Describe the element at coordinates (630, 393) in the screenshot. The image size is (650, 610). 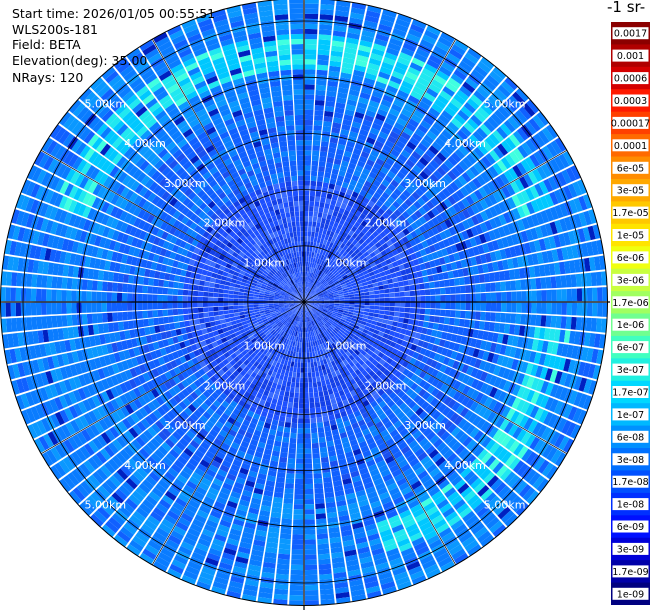
I see `colorbar-tick-label: 1.7e-07` at that location.